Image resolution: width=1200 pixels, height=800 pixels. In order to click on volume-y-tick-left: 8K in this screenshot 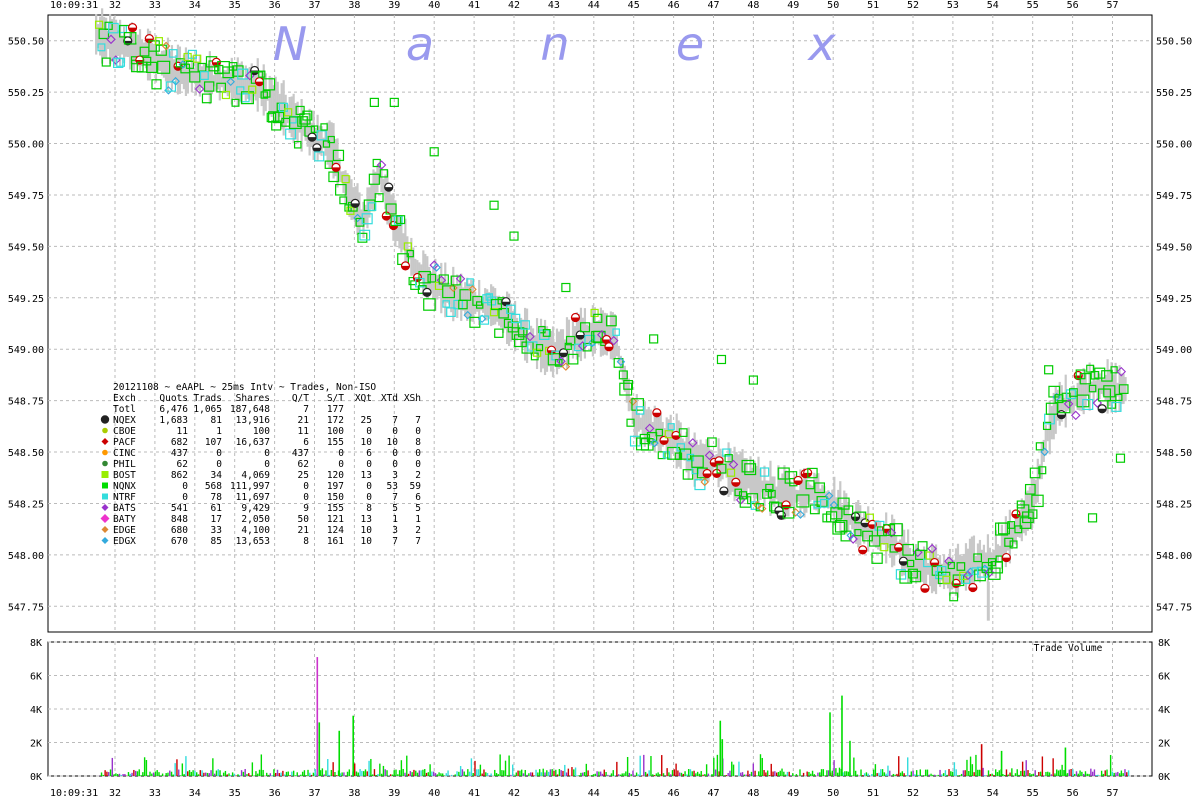, I will do `click(36, 643)`.